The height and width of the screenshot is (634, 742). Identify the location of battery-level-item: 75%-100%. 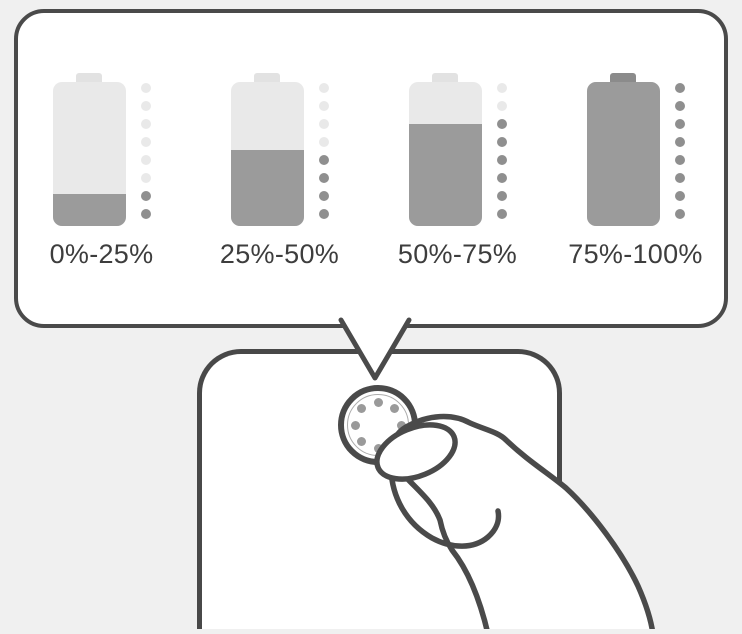
(635, 171).